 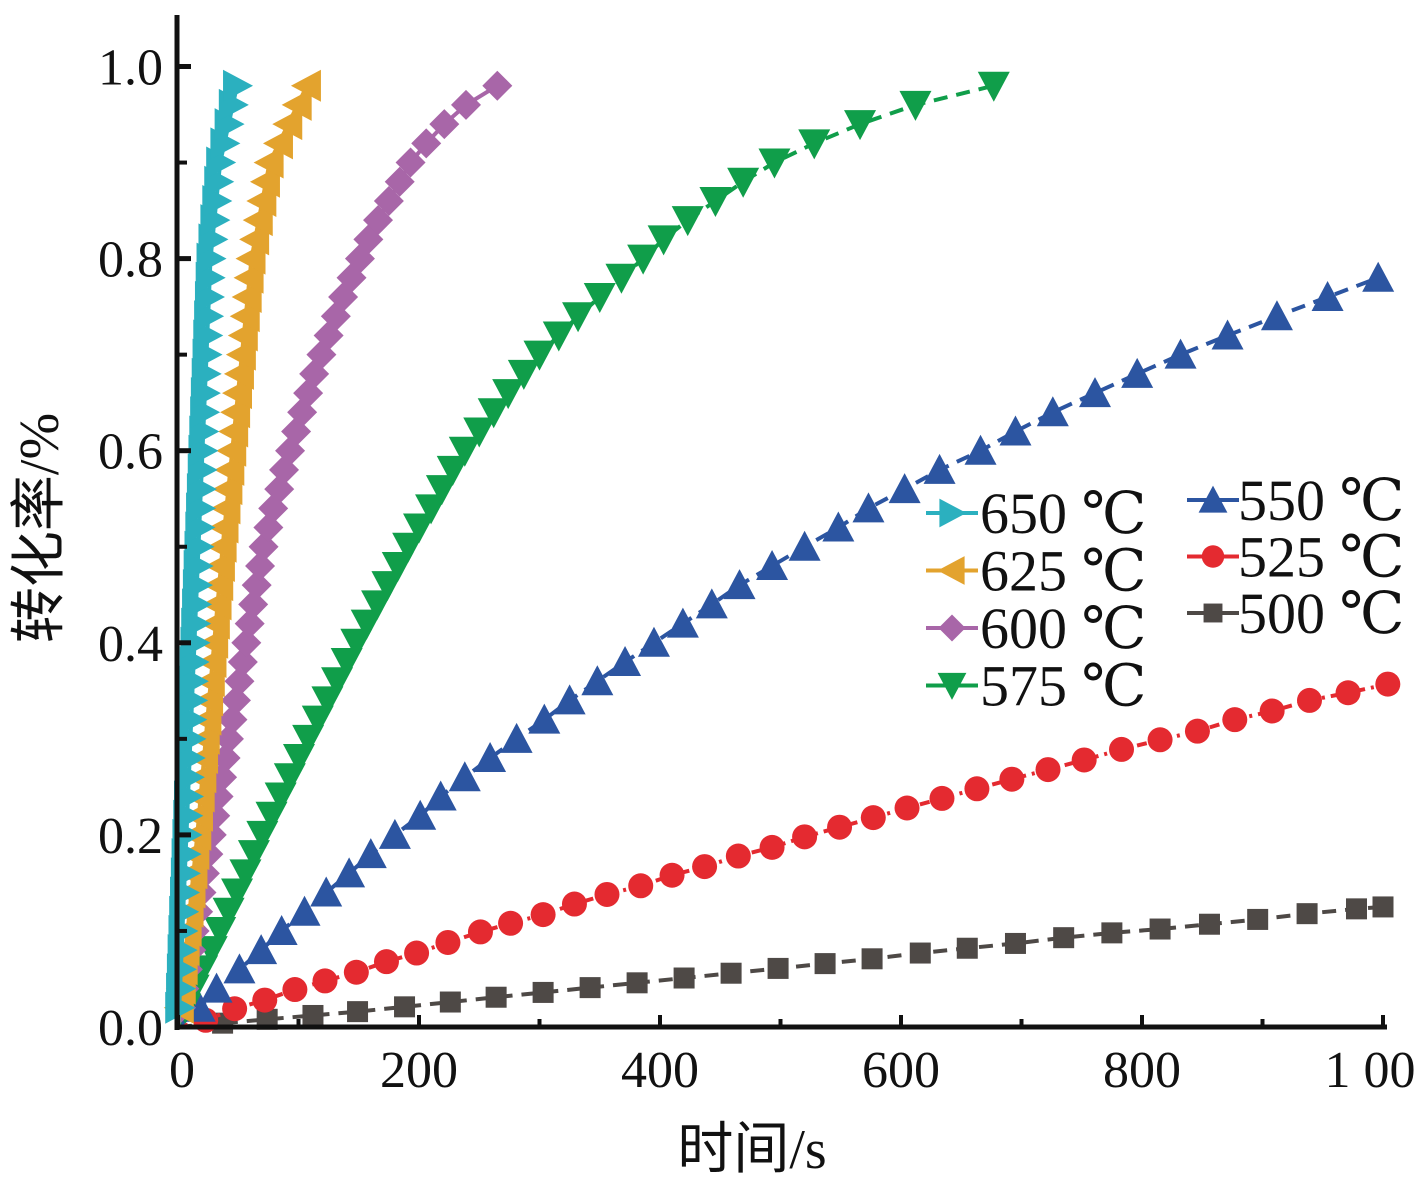 I want to click on y-tick-label: 0.8, so click(x=130, y=260).